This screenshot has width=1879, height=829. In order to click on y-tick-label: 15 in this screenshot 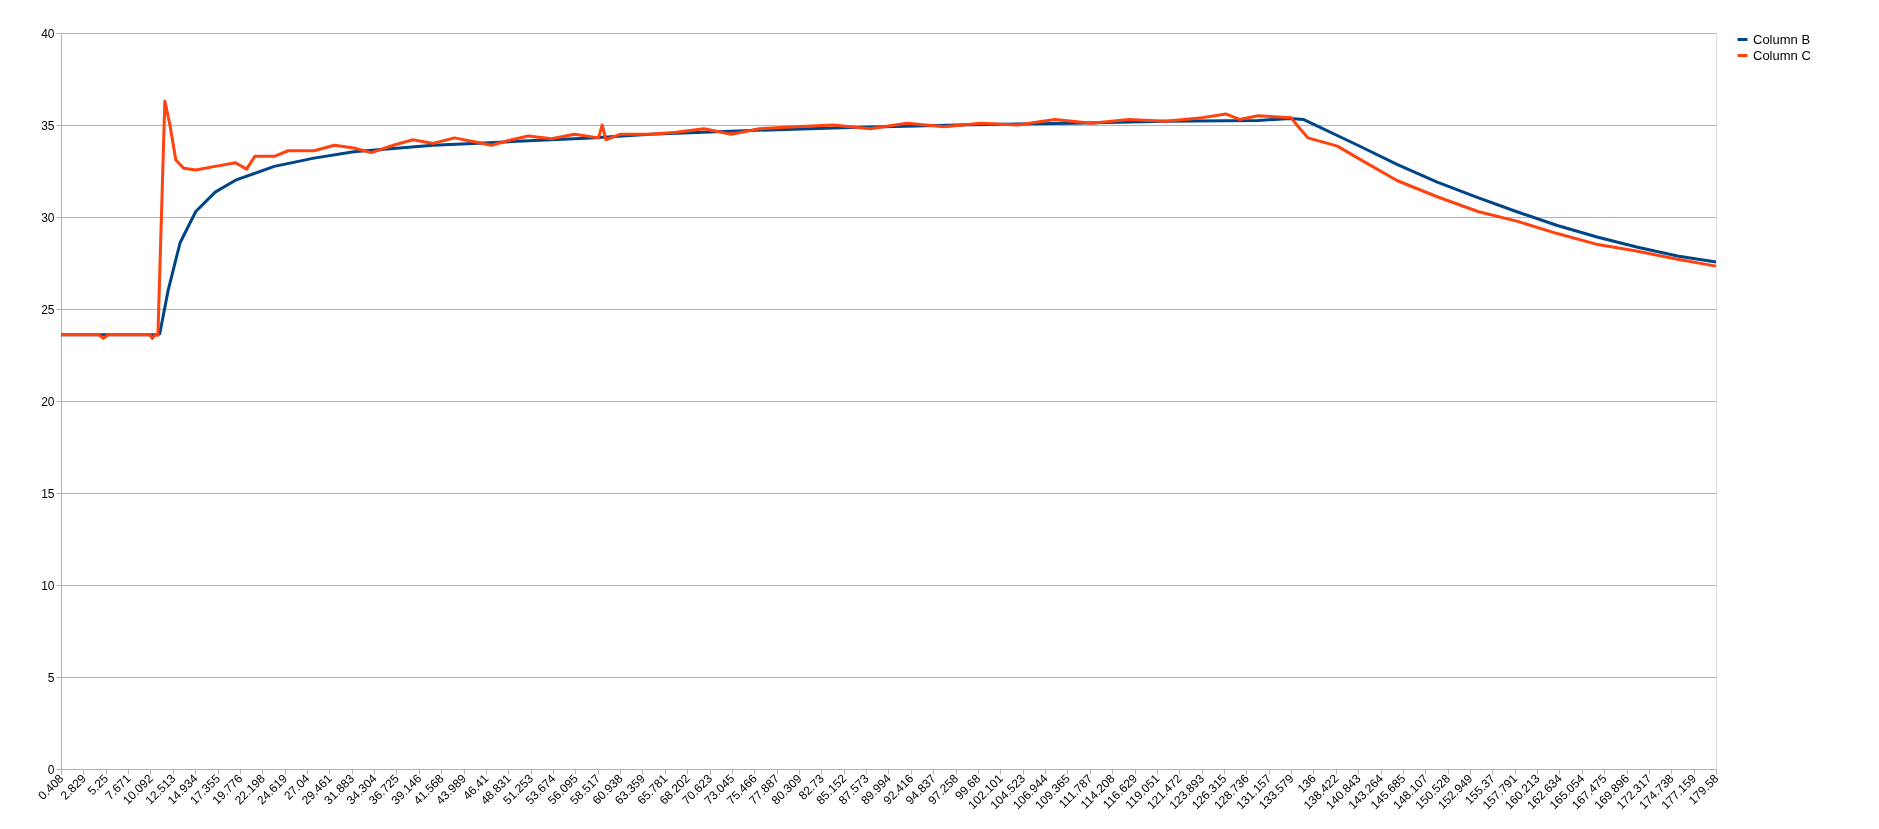, I will do `click(48, 493)`.